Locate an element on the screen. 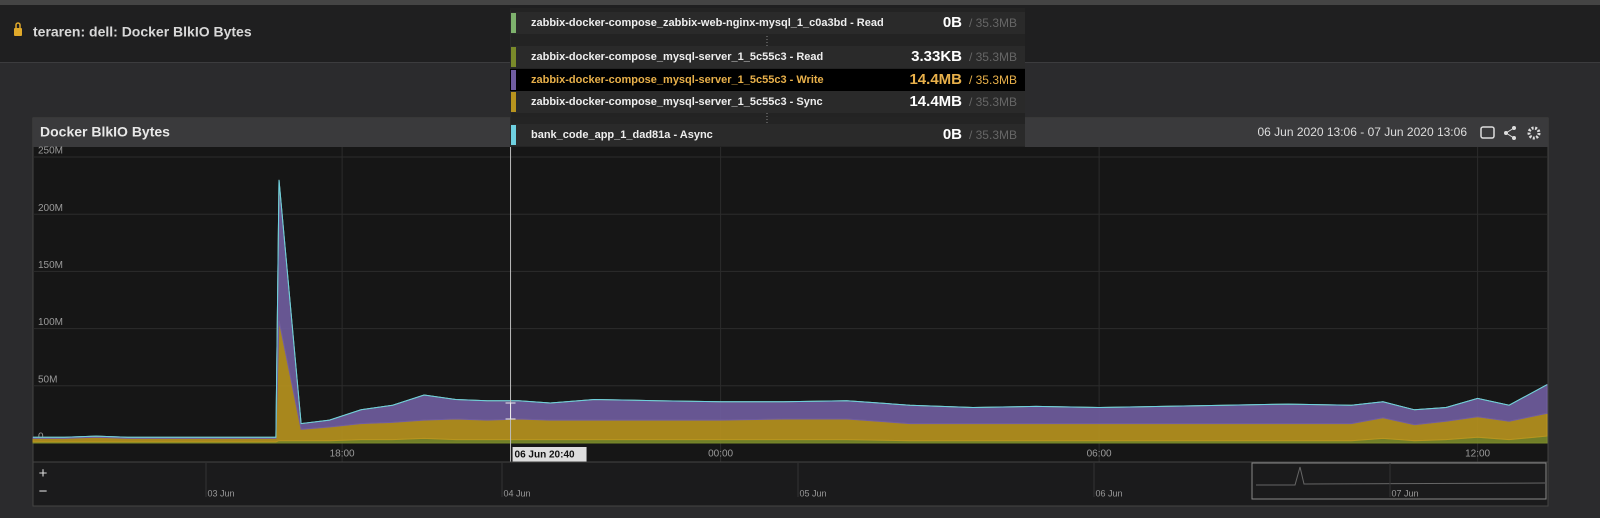 This screenshot has width=1600, height=518. navigator-label: 06 Jun is located at coordinates (1108, 493).